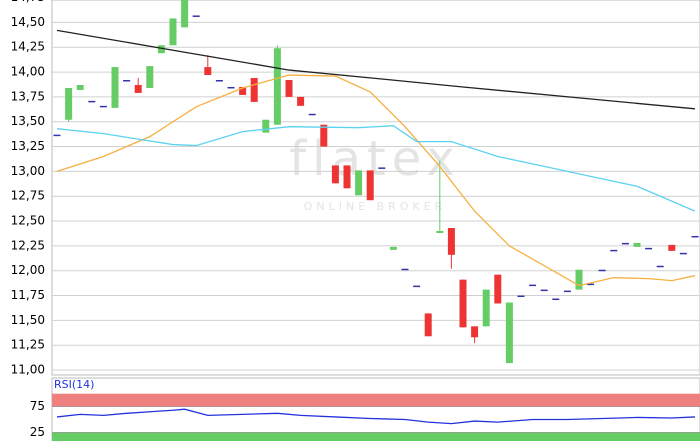 This screenshot has width=700, height=441. What do you see at coordinates (28, 270) in the screenshot?
I see `y-tick-label: 12,00` at bounding box center [28, 270].